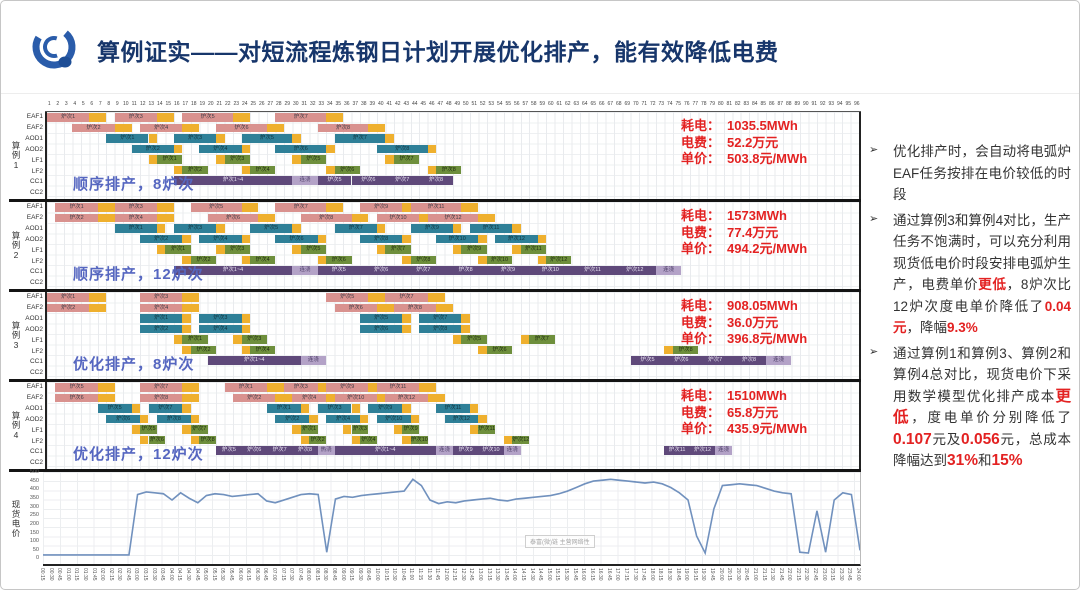 Image resolution: width=1080 pixels, height=590 pixels. I want to click on price-xtick: 15:15, so click(557, 574).